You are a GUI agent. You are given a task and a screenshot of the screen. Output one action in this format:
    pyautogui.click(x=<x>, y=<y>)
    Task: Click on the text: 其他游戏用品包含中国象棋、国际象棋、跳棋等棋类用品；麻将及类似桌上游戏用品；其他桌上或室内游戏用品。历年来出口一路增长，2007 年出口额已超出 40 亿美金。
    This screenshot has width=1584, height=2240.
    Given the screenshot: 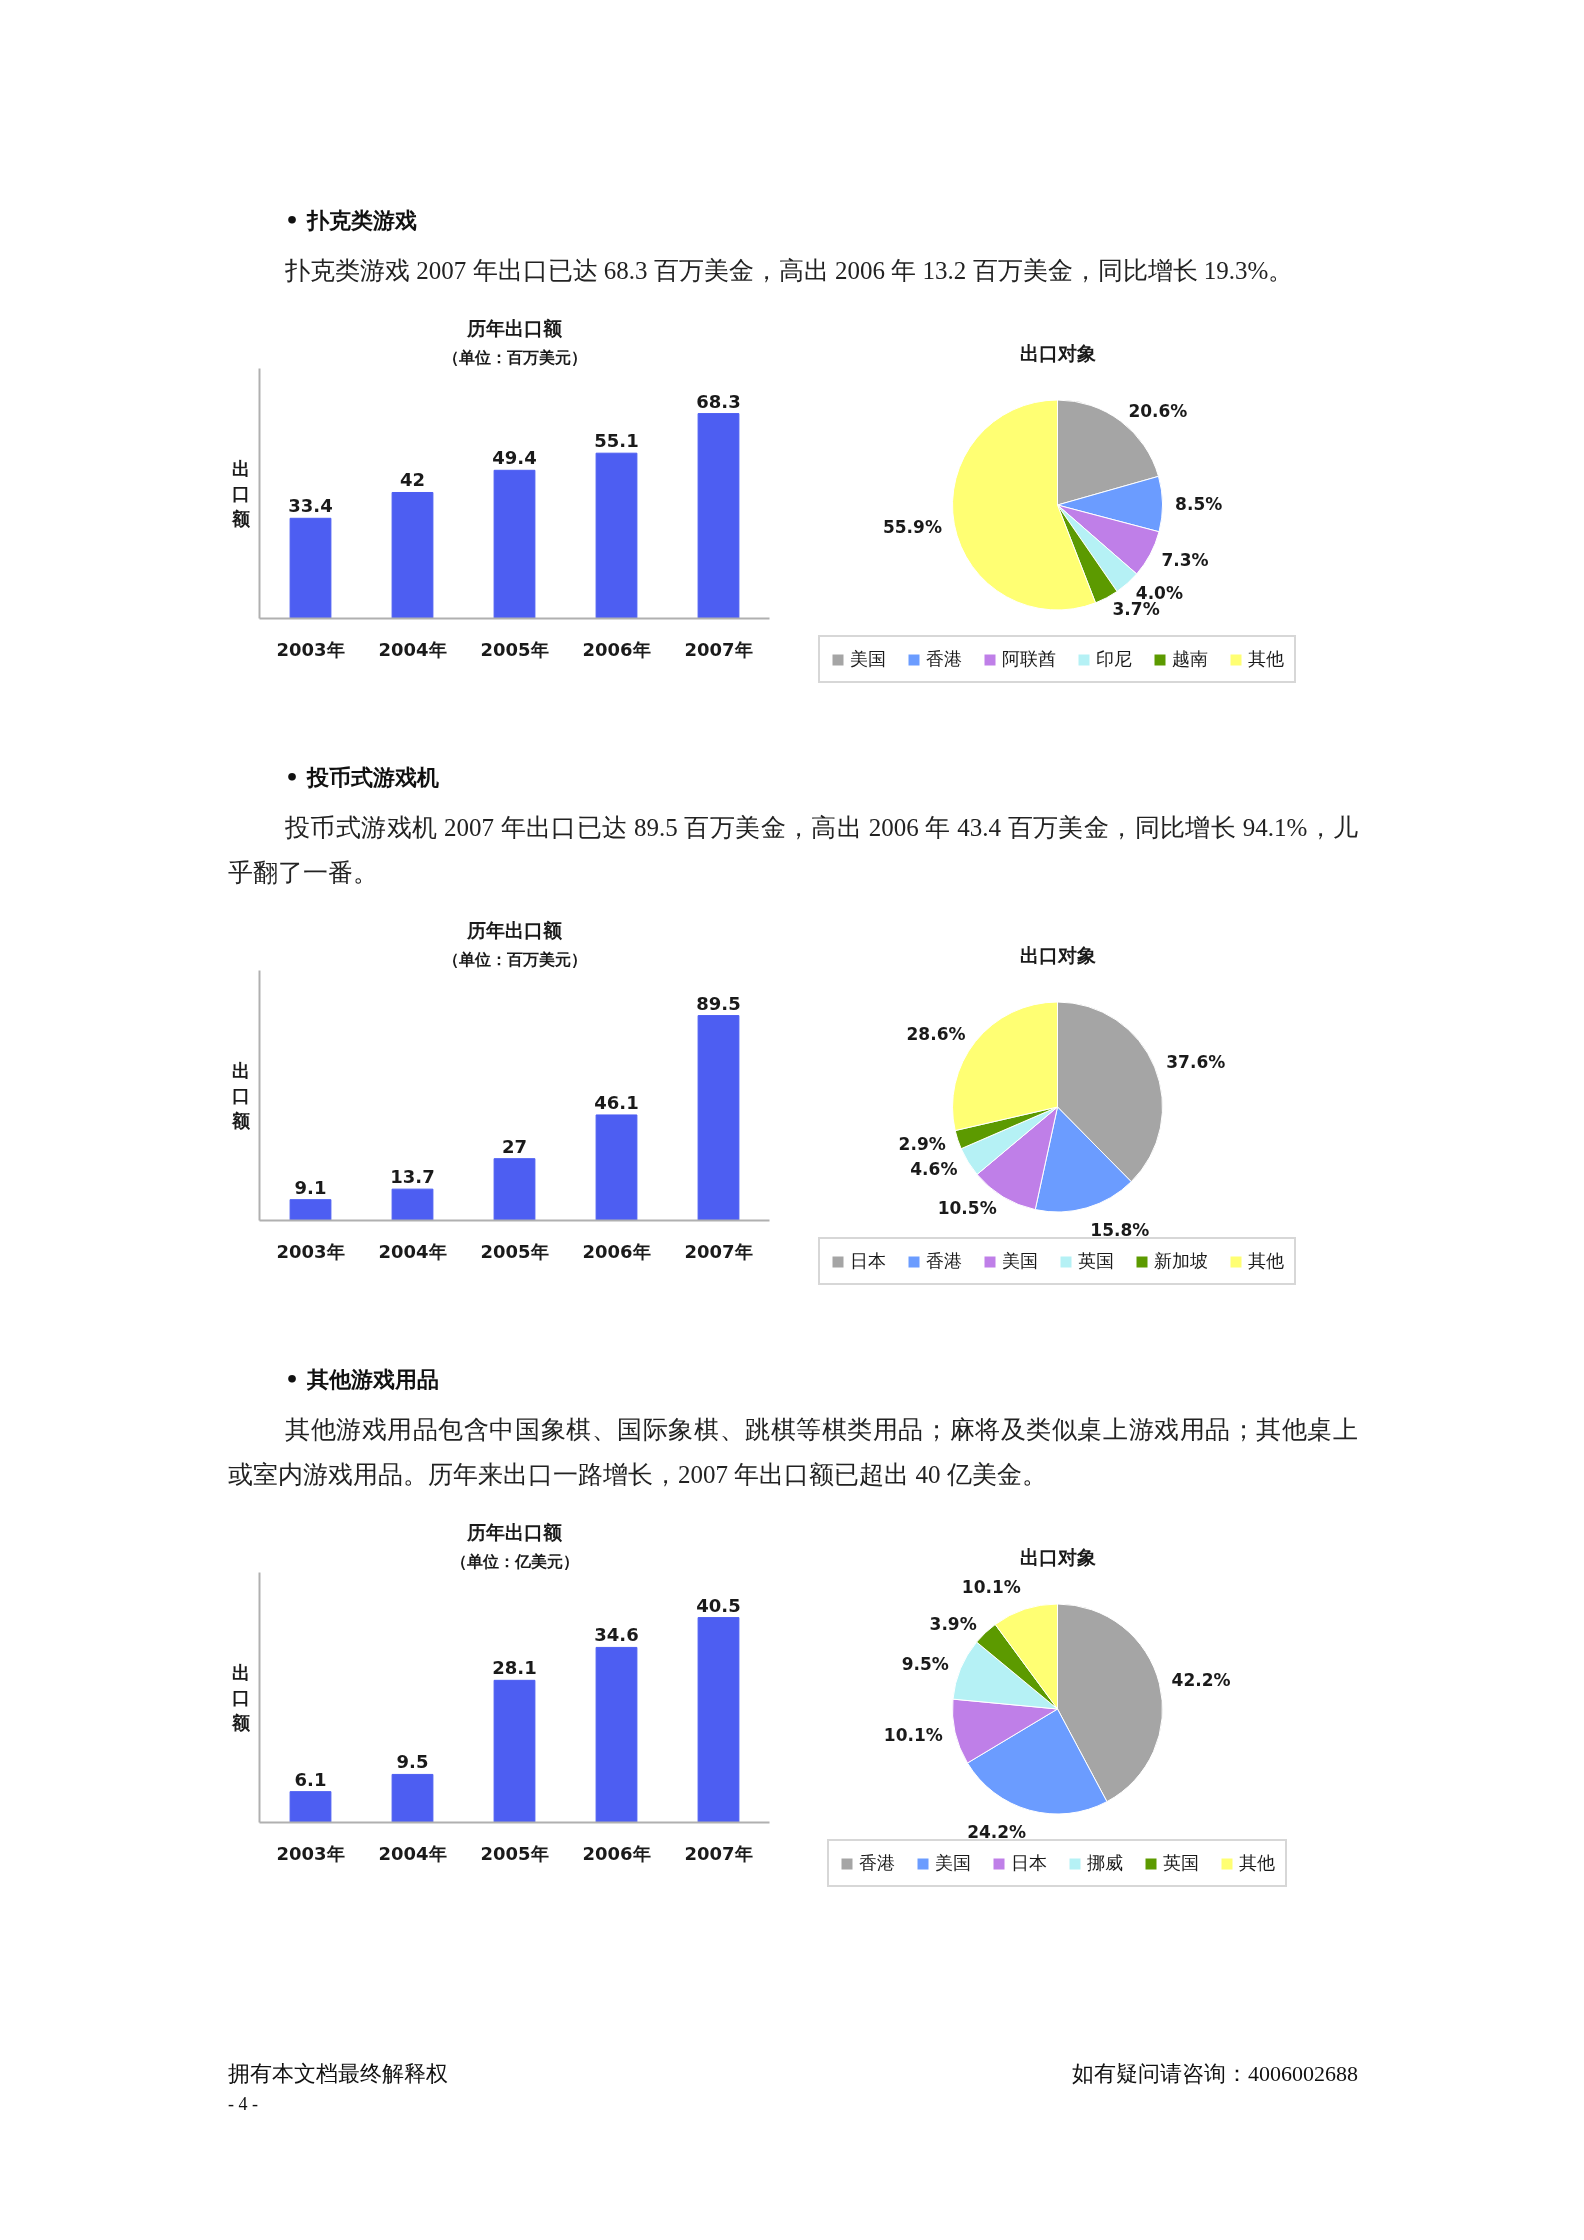 What is the action you would take?
    pyautogui.click(x=793, y=1452)
    